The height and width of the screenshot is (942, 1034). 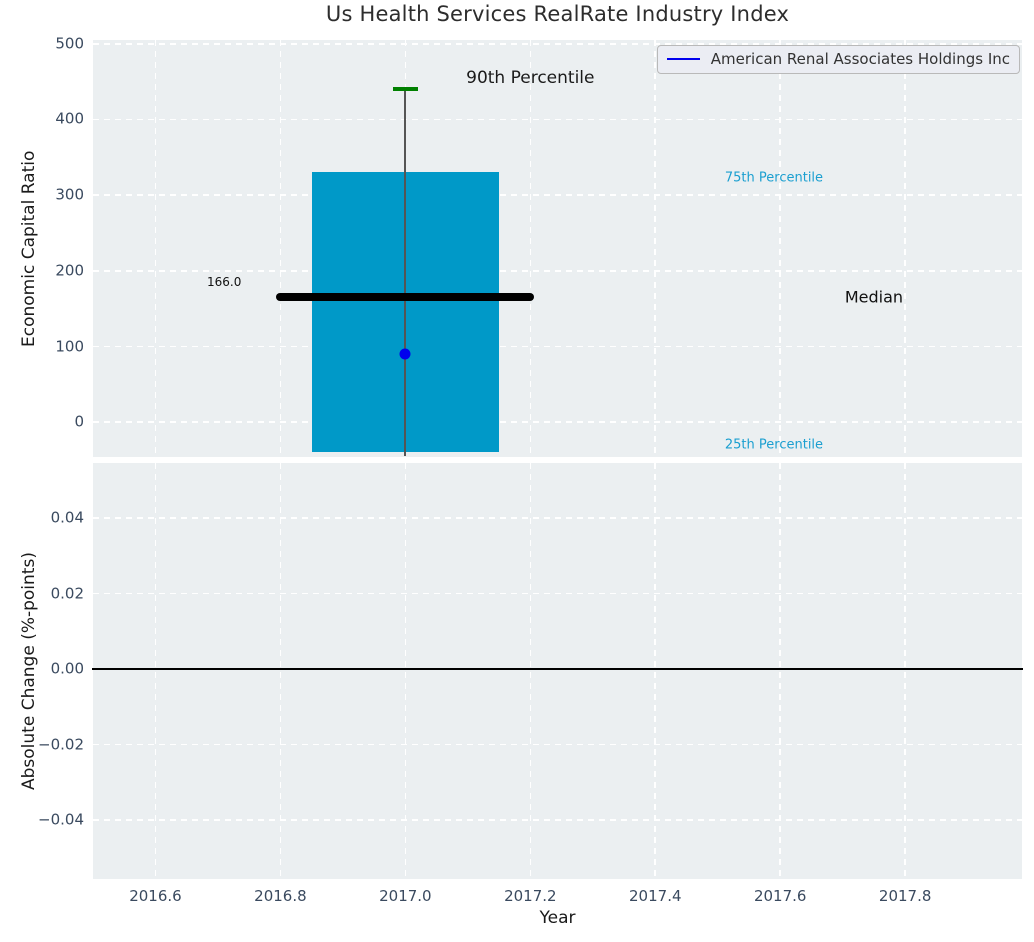 I want to click on annotation-75th-percentile: 75th Percentile, so click(x=774, y=178).